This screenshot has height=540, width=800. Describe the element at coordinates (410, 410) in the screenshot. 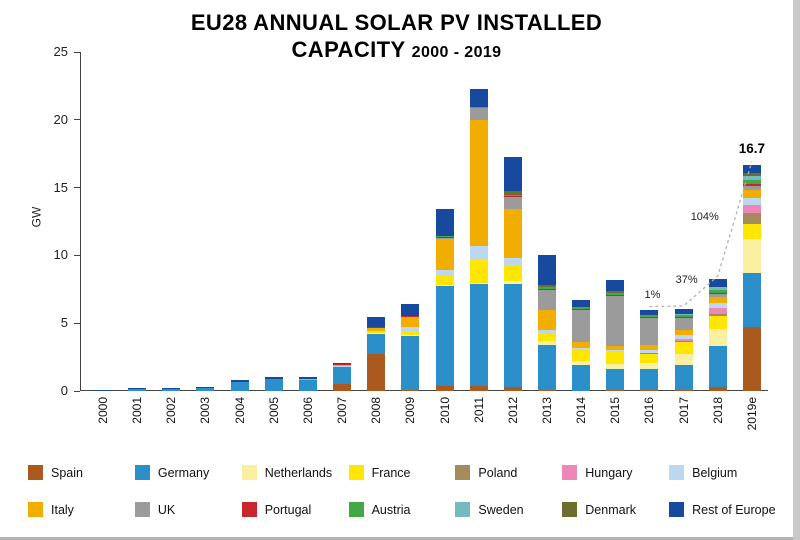

I see `x-axis-label: 2009` at that location.